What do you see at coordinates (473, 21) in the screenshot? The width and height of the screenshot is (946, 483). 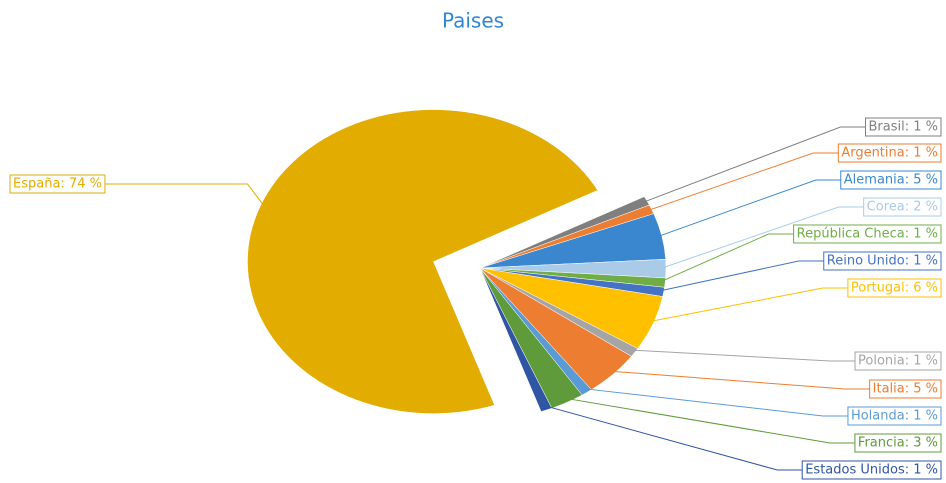 I see `chart-title: Paises` at bounding box center [473, 21].